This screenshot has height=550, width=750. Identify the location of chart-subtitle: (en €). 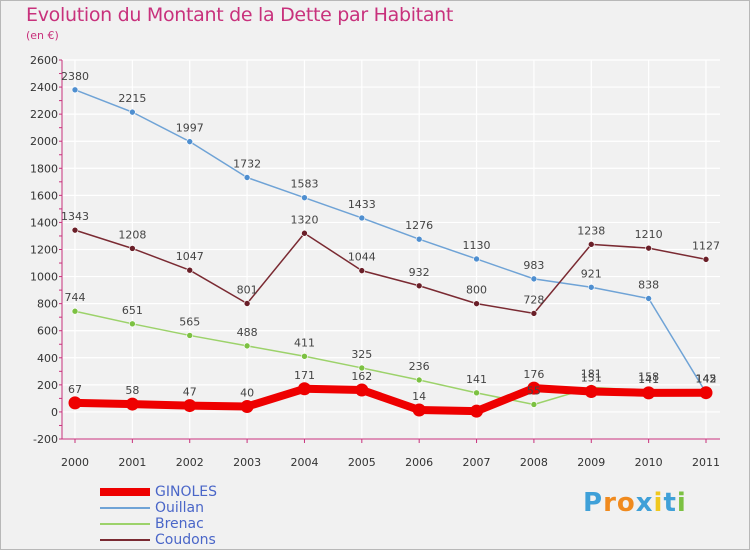
(42, 35).